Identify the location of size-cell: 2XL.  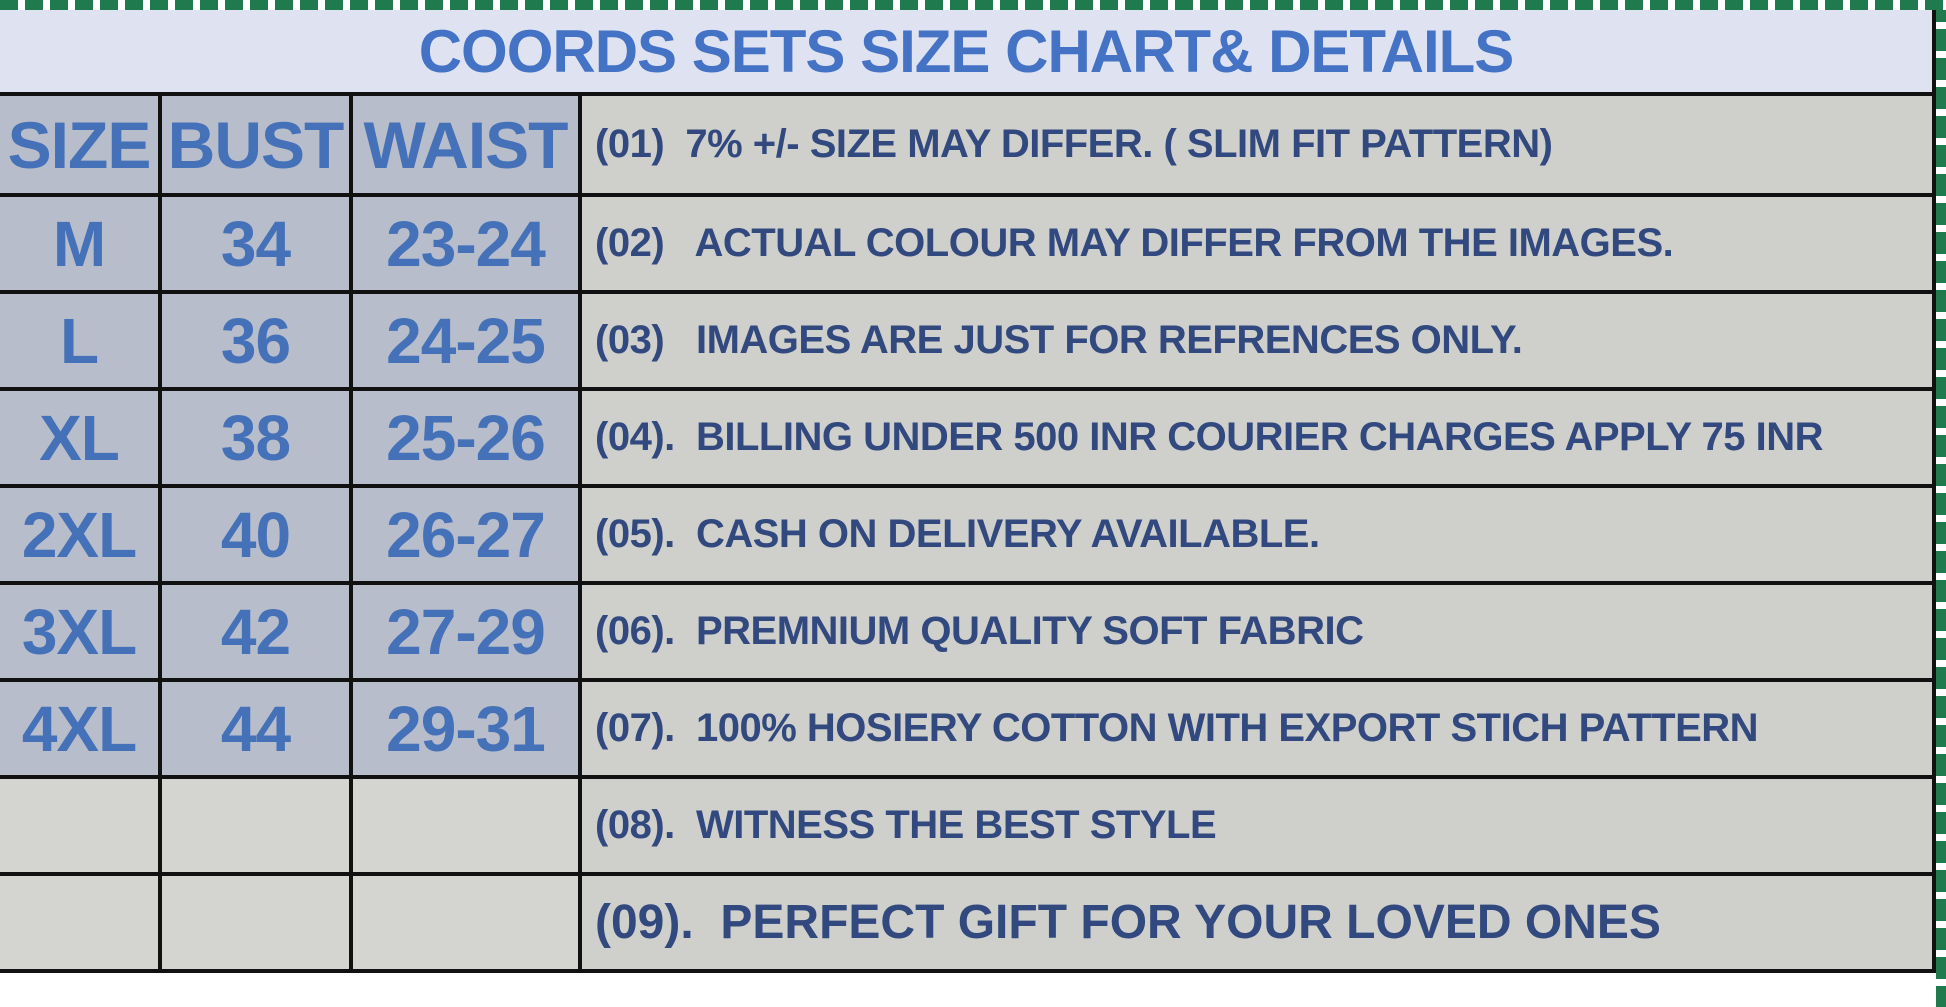
(81, 534).